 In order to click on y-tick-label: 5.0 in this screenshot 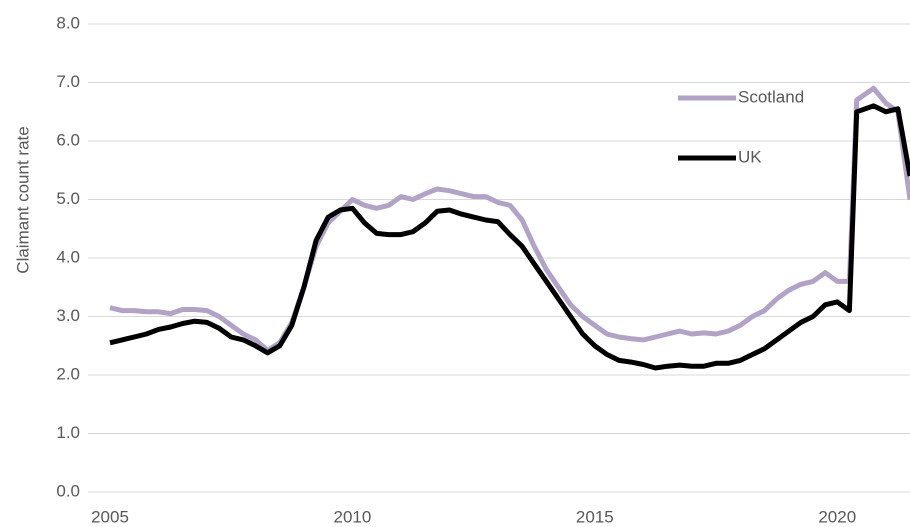, I will do `click(68, 198)`.